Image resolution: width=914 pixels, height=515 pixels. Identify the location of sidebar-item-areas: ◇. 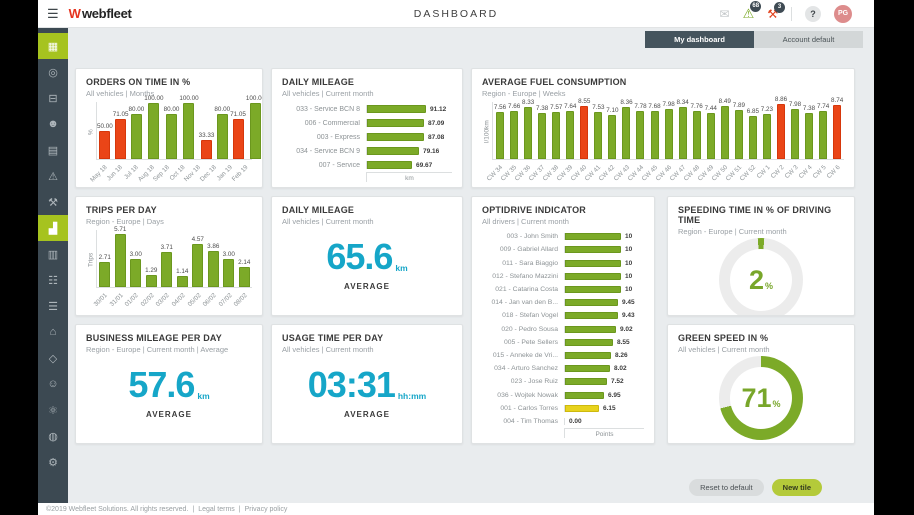
(53, 358).